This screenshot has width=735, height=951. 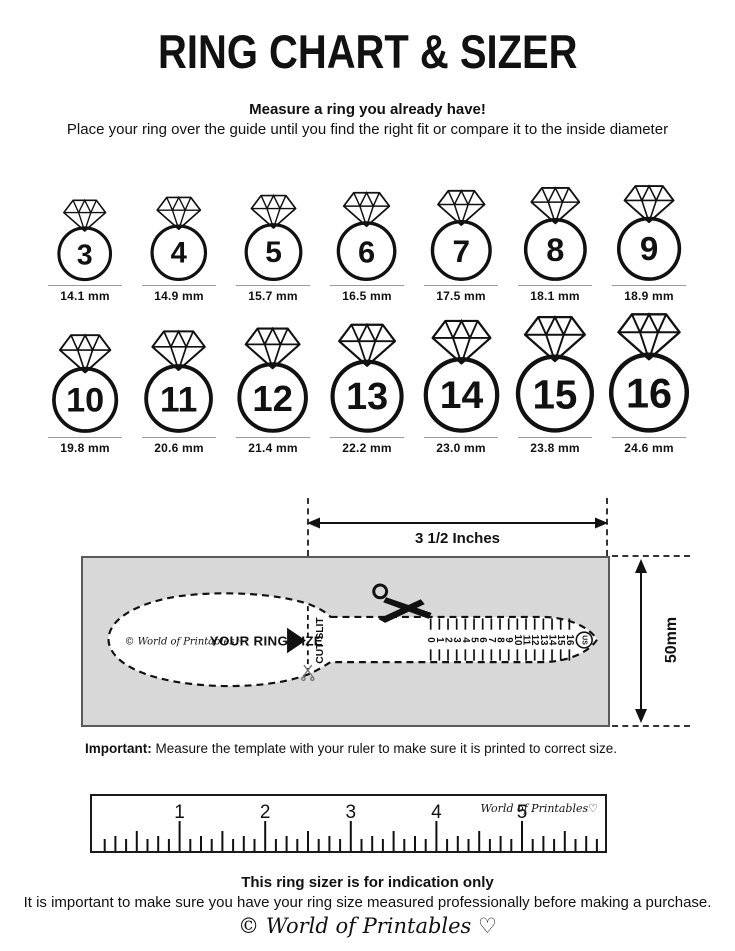 I want to click on ring-diameter-label: 23.0 mm, so click(x=461, y=448).